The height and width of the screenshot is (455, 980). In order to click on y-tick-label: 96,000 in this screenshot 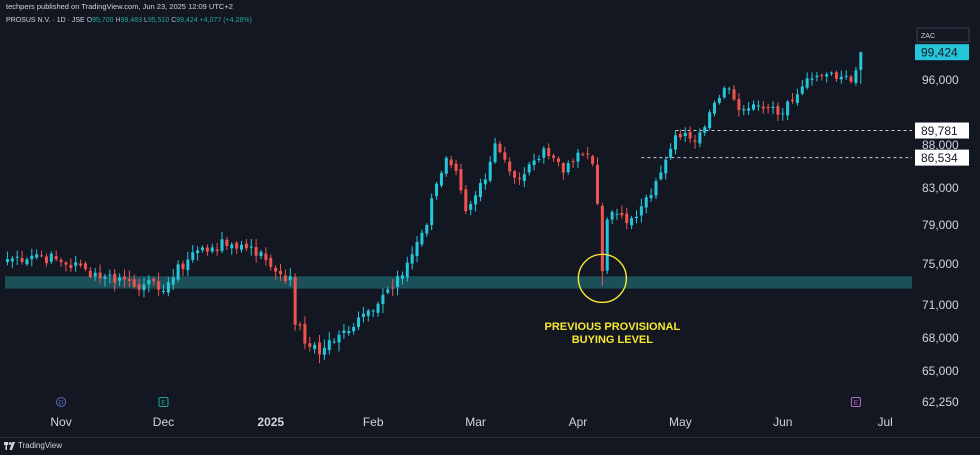, I will do `click(940, 80)`.